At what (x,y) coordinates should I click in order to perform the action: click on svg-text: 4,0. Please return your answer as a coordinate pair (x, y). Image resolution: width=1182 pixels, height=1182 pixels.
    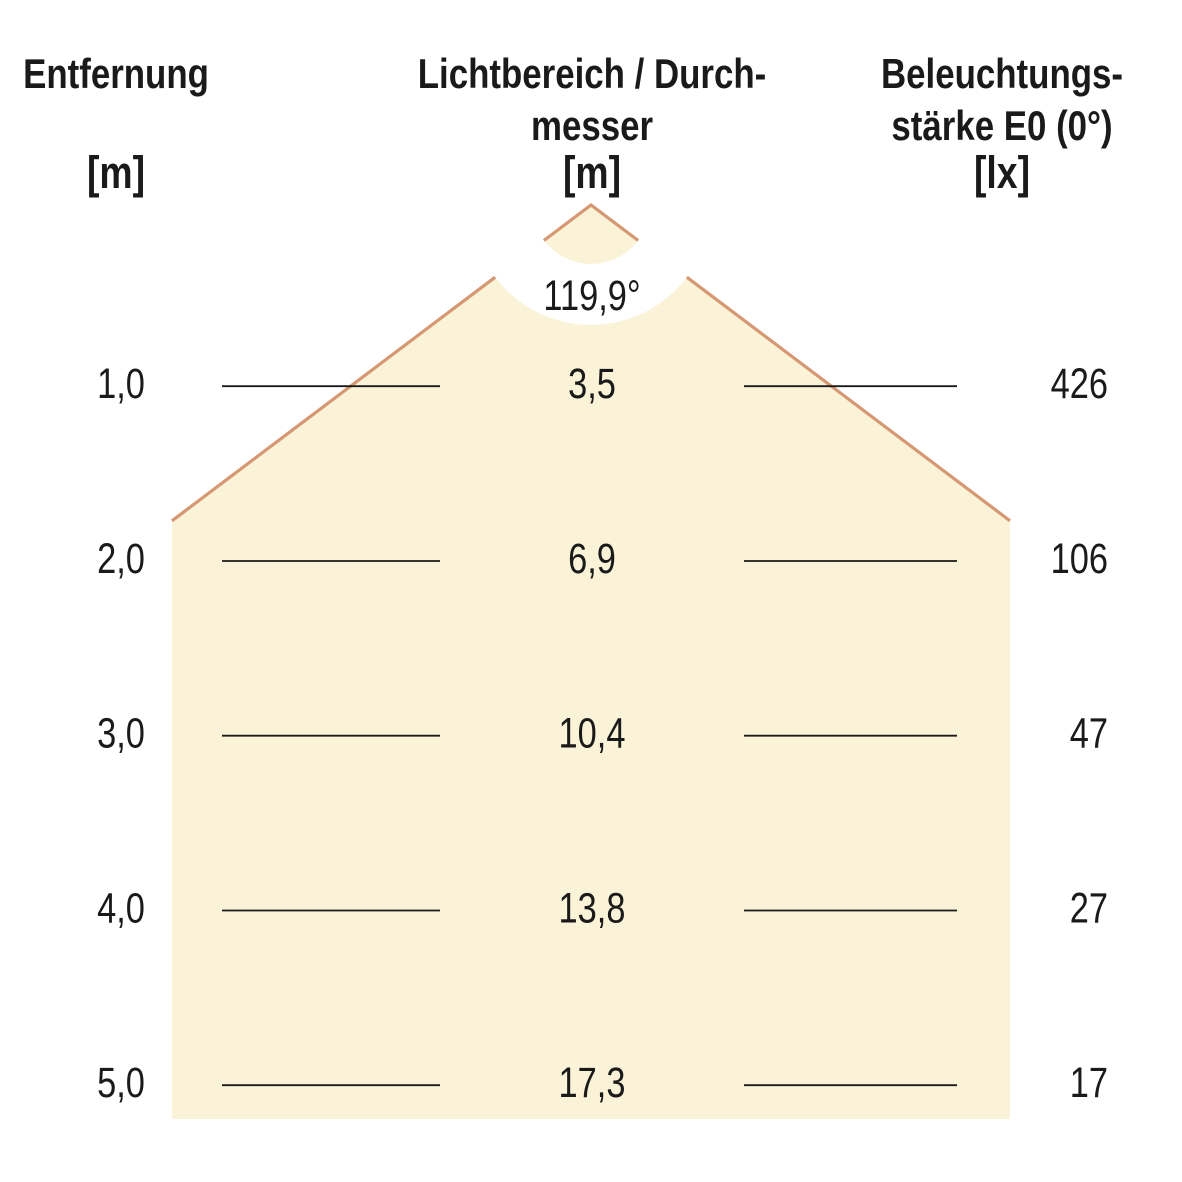
    Looking at the image, I should click on (121, 908).